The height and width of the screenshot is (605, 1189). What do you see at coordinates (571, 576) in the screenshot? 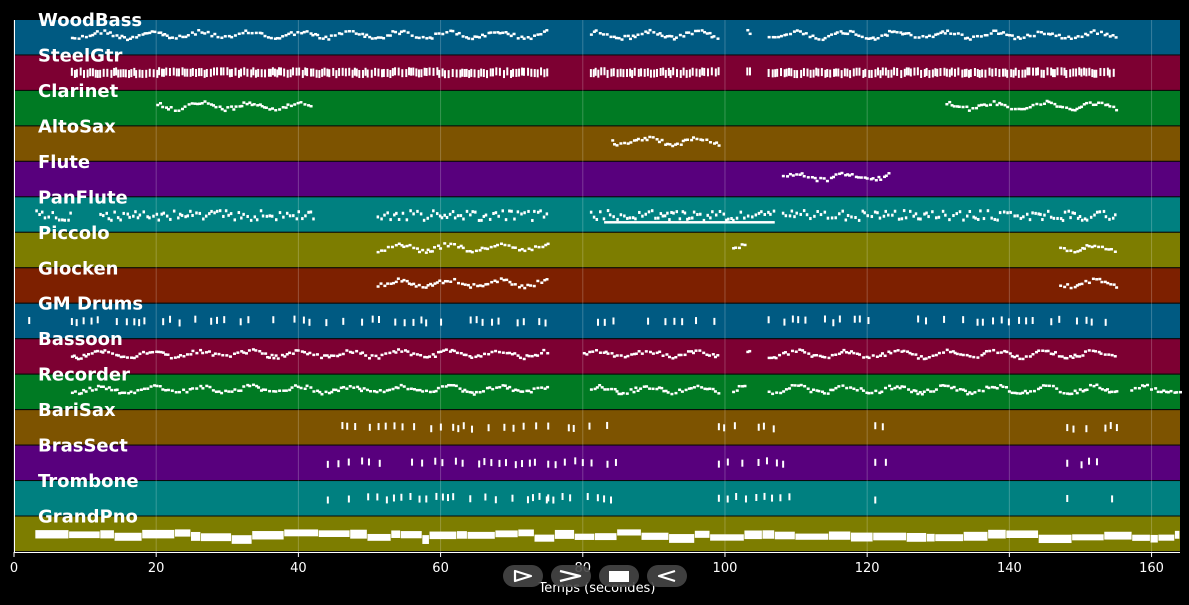
I see `fast-forward-button` at bounding box center [571, 576].